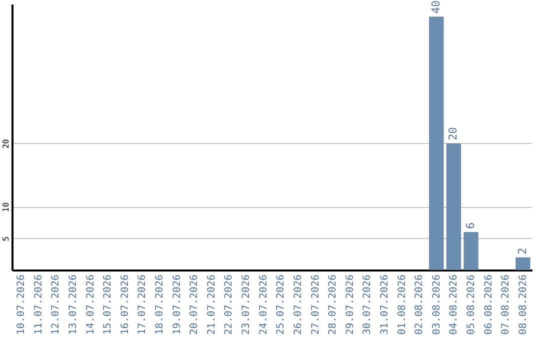 Image resolution: width=540 pixels, height=340 pixels. I want to click on x-tick-label: 07.08.2026, so click(506, 304).